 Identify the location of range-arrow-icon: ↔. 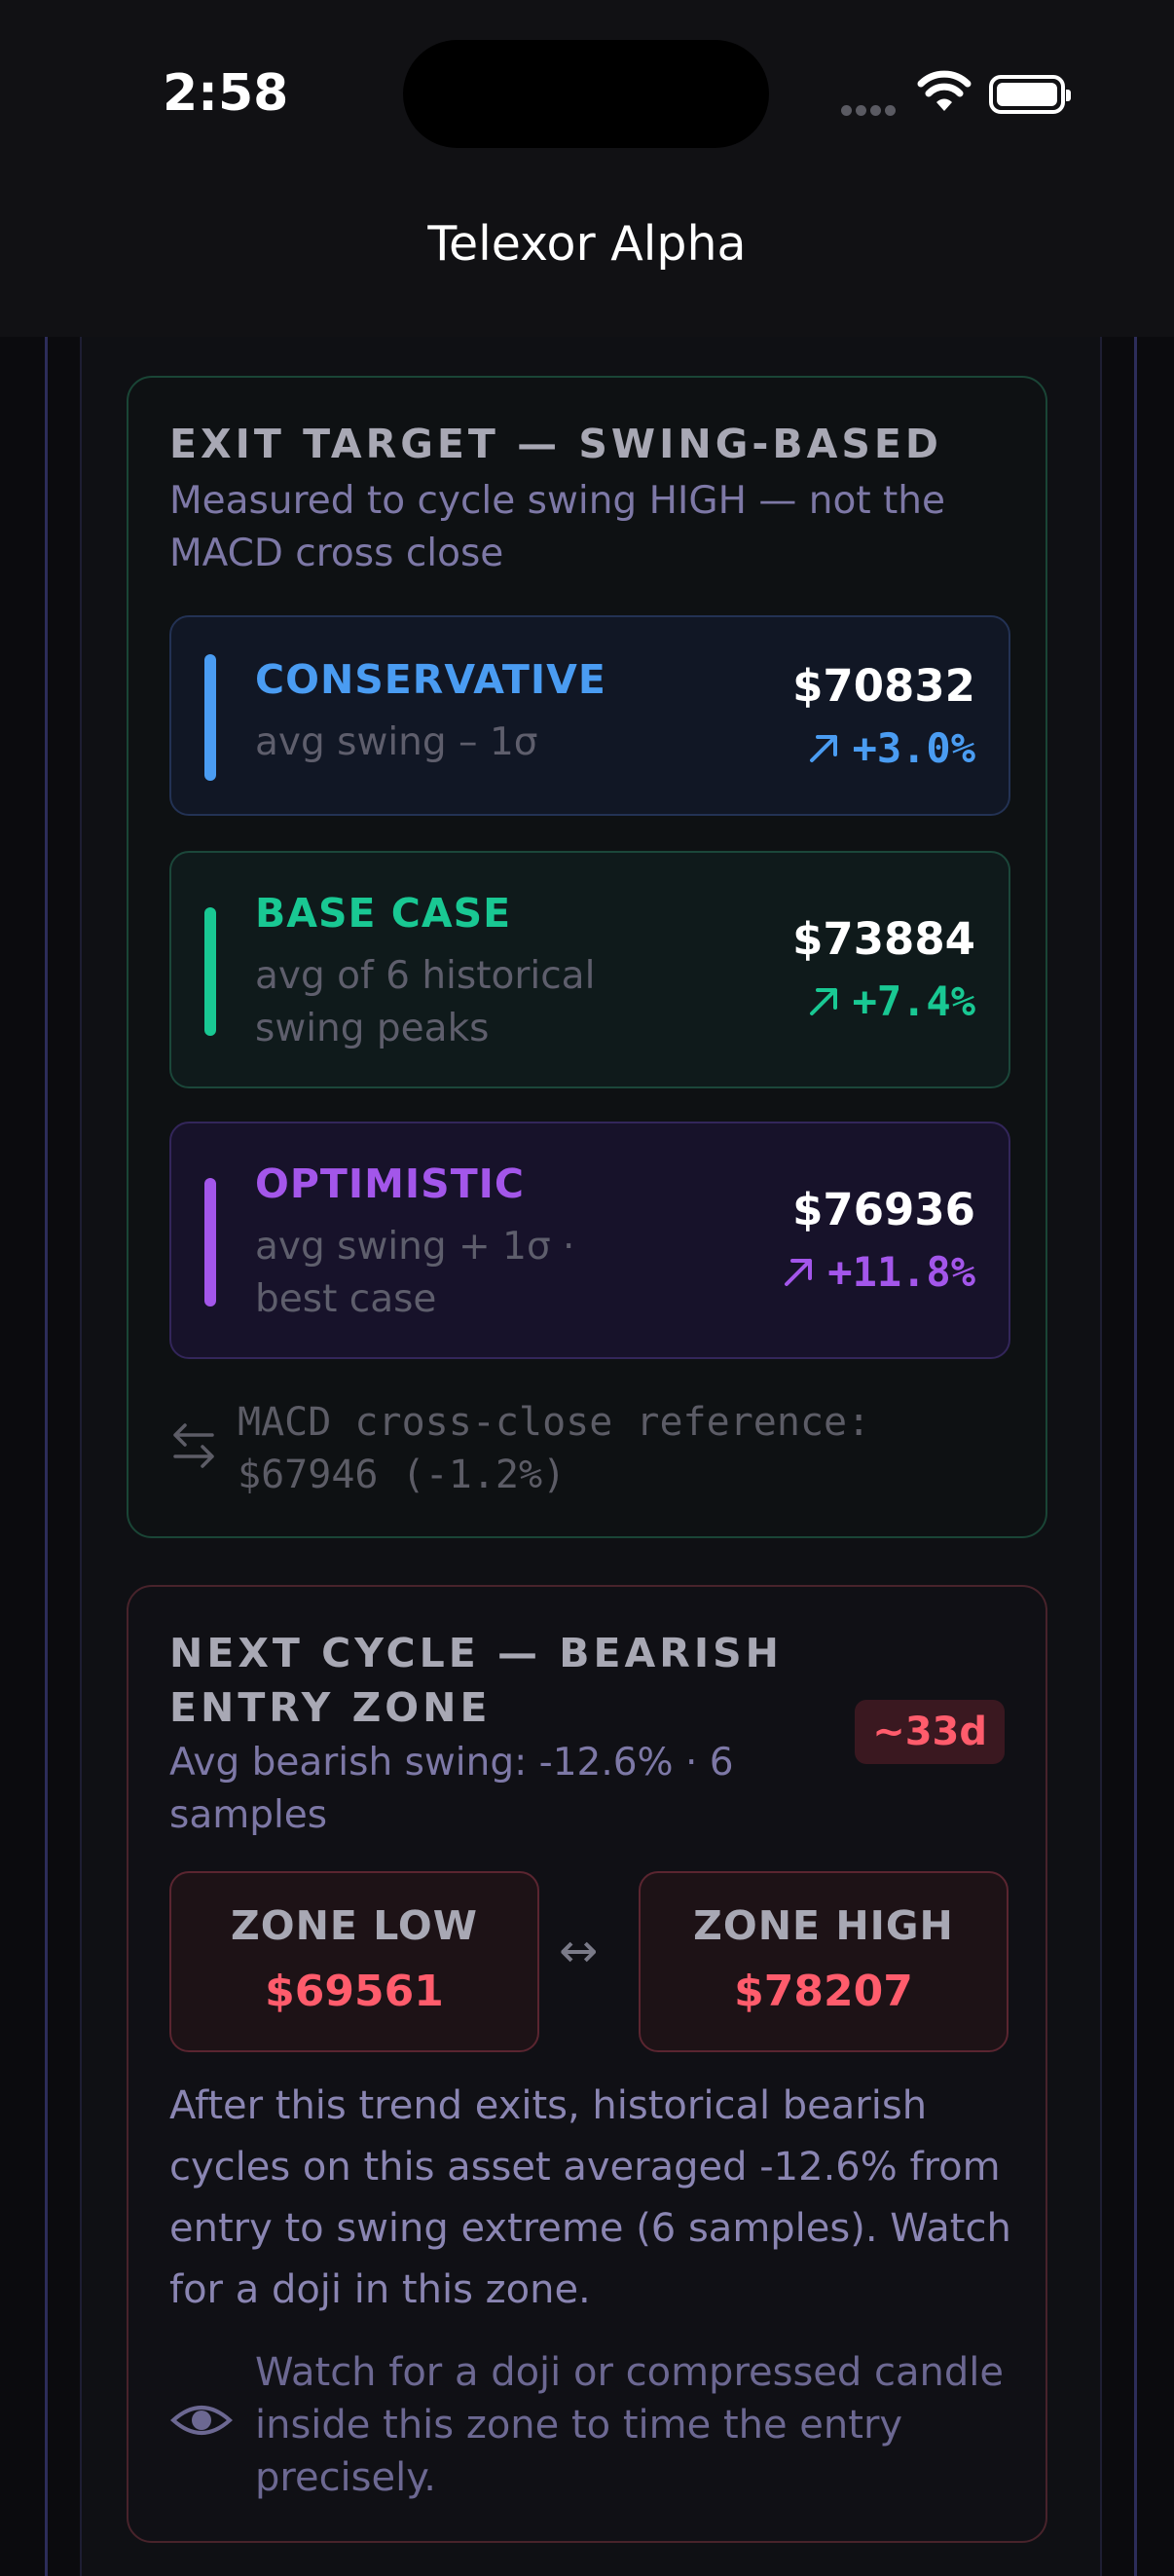
(579, 1951).